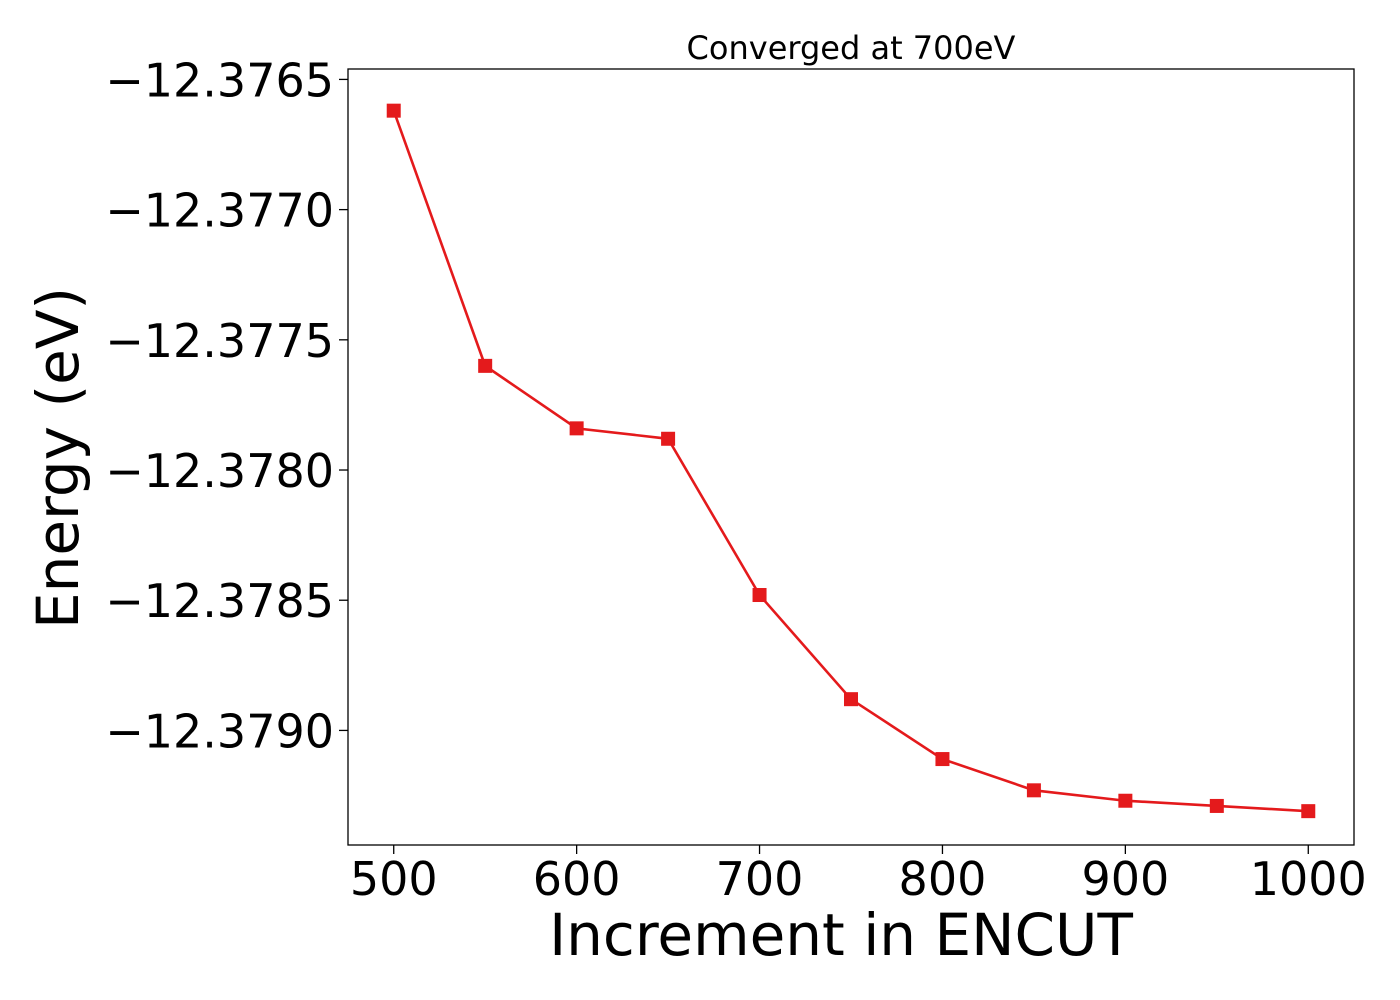 This screenshot has width=1400, height=1000. What do you see at coordinates (577, 879) in the screenshot?
I see `x-tick-label: 600` at bounding box center [577, 879].